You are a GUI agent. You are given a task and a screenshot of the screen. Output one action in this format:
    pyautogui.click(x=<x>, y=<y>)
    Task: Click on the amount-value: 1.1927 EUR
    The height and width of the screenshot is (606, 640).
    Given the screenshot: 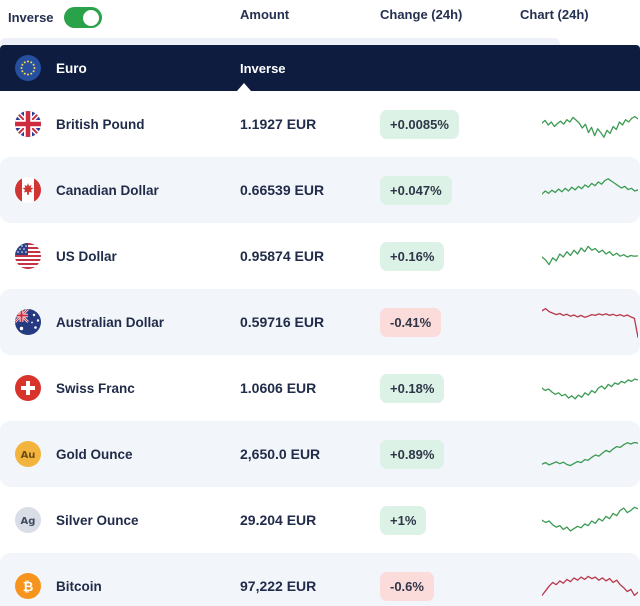 What is the action you would take?
    pyautogui.click(x=278, y=124)
    